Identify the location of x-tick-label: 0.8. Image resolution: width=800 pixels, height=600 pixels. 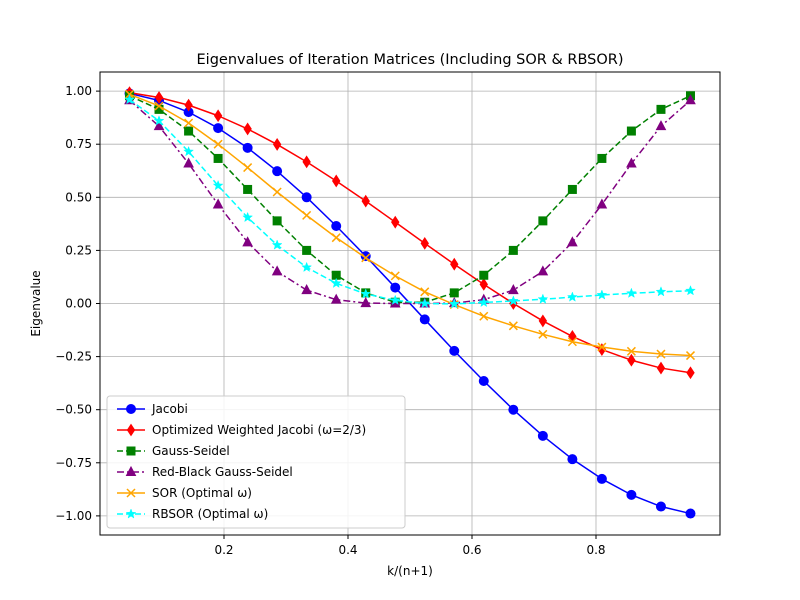
(595, 550).